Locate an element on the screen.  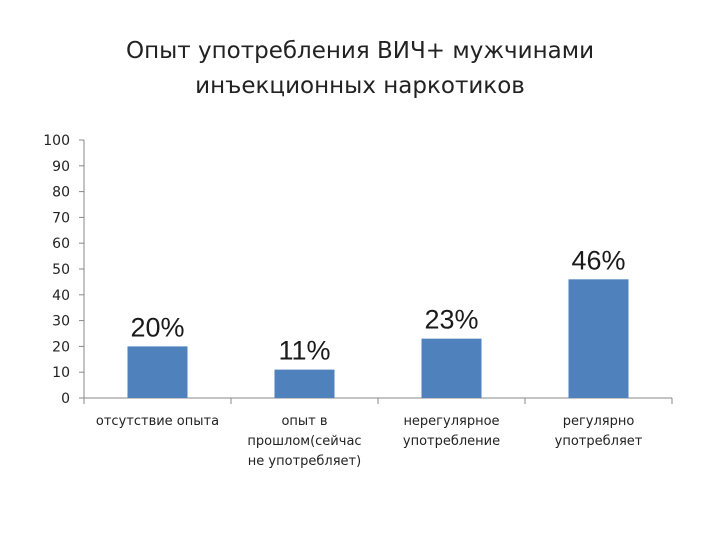
category-label: регулярно употребляет is located at coordinates (599, 431).